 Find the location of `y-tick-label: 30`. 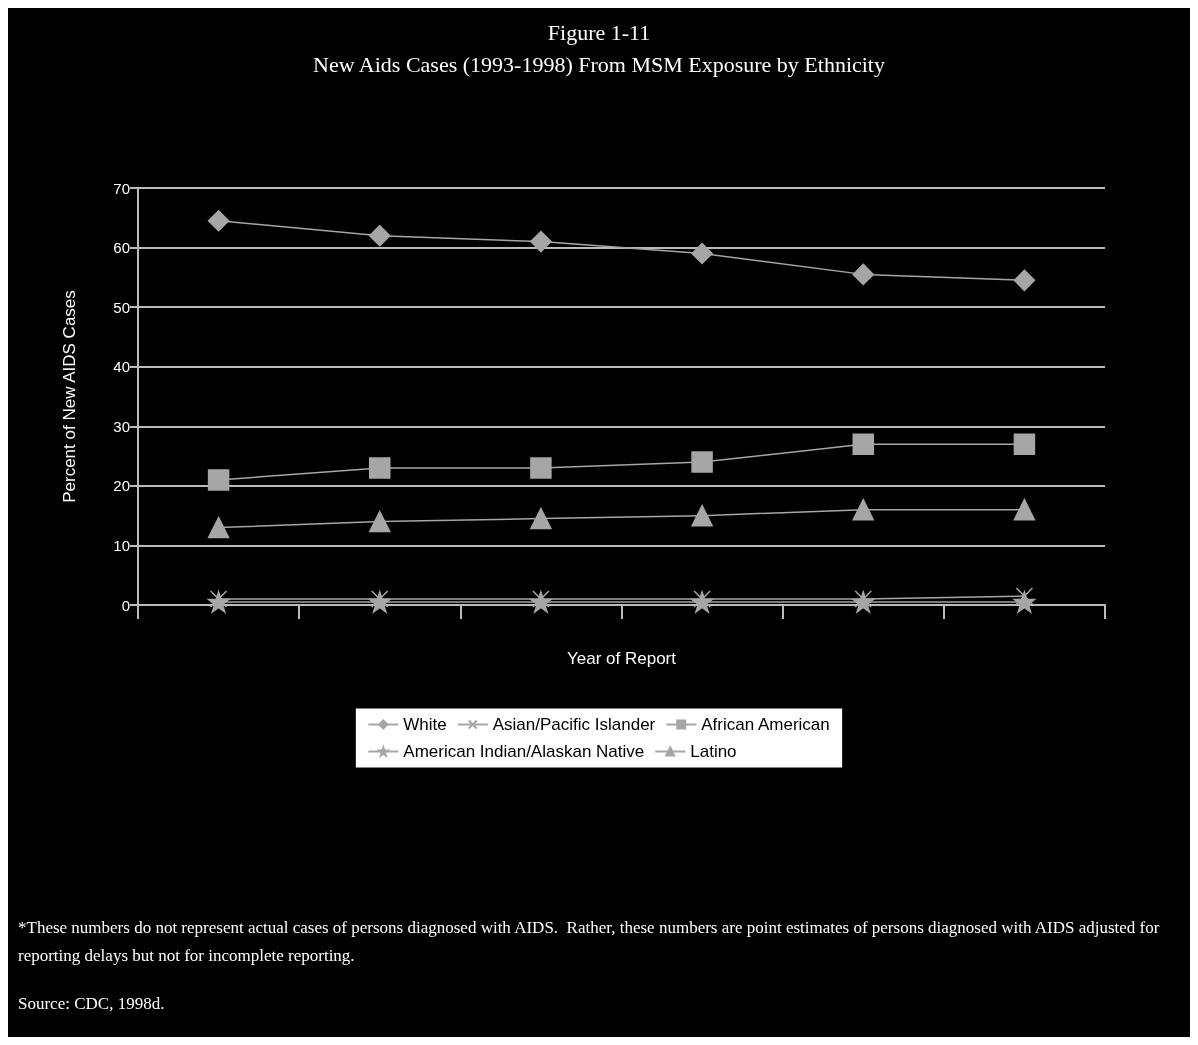

y-tick-label: 30 is located at coordinates (121, 426).